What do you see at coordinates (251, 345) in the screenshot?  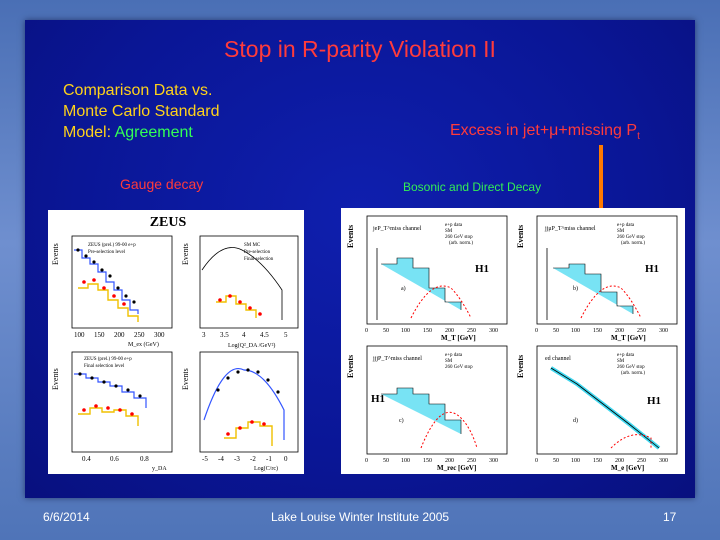 I see `svg-text: Log(Q²_DA /GeV²)` at bounding box center [251, 345].